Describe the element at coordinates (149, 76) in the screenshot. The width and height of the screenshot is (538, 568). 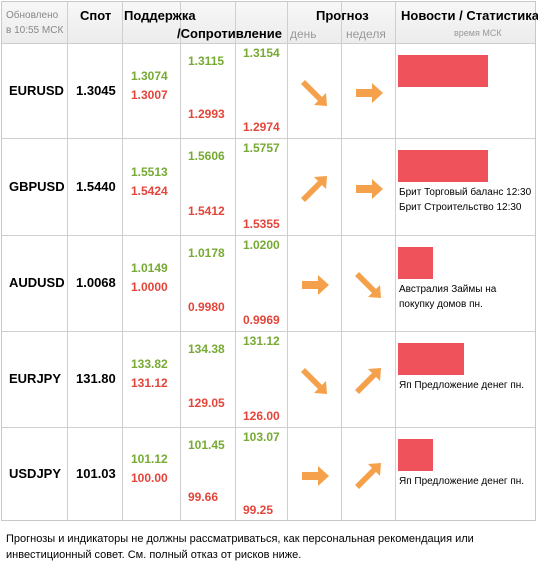
I see `support-1: 1.3074` at that location.